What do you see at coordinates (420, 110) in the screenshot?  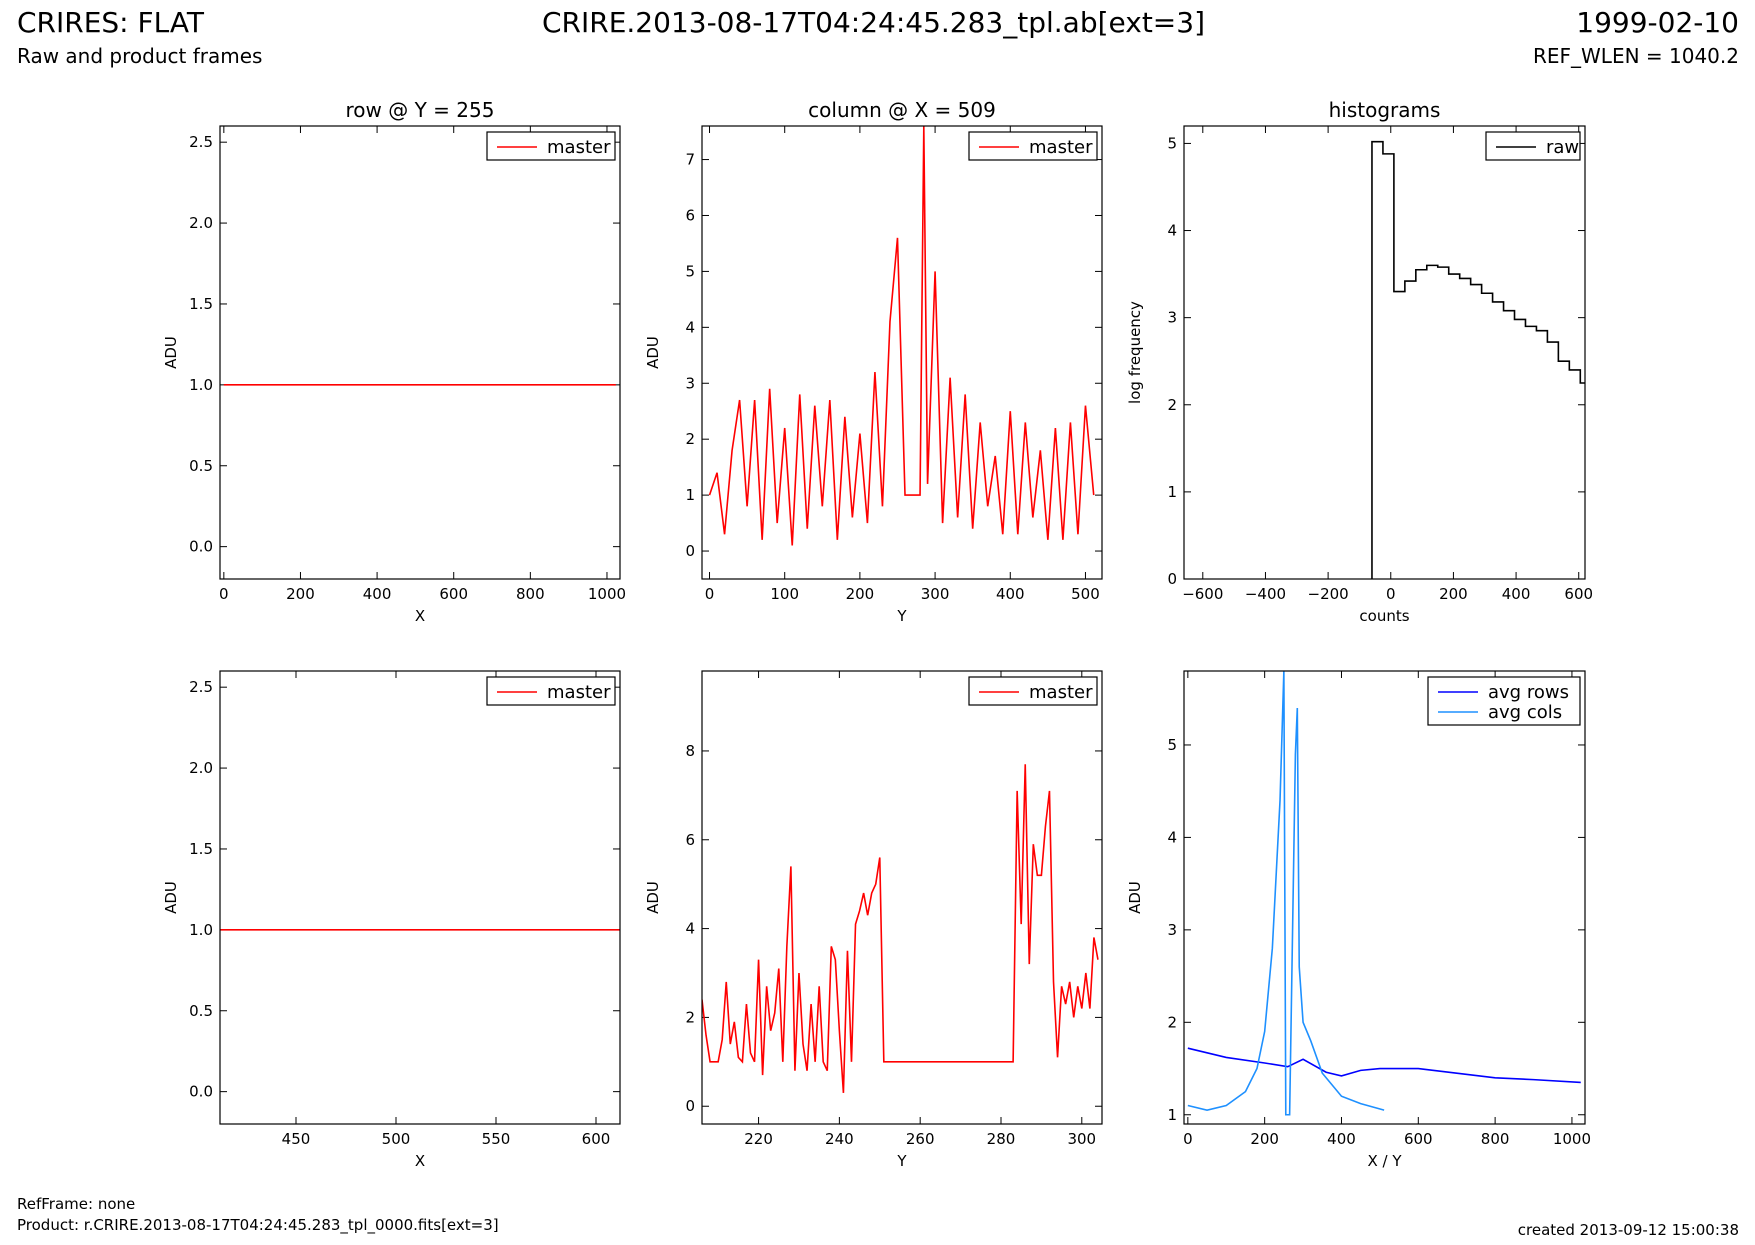 I see `chart-title: row @ Y = 255` at bounding box center [420, 110].